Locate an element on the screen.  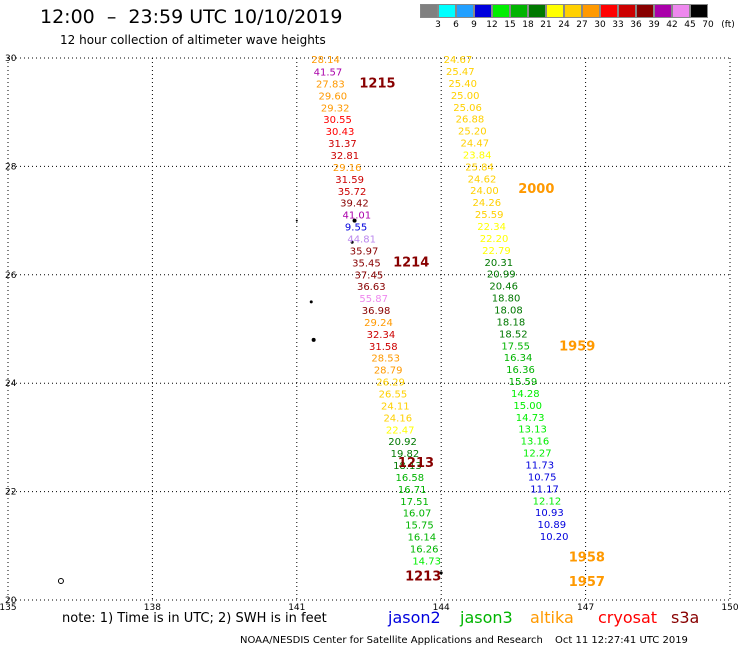
wave-height-label: 55.87 is located at coordinates (373, 299).